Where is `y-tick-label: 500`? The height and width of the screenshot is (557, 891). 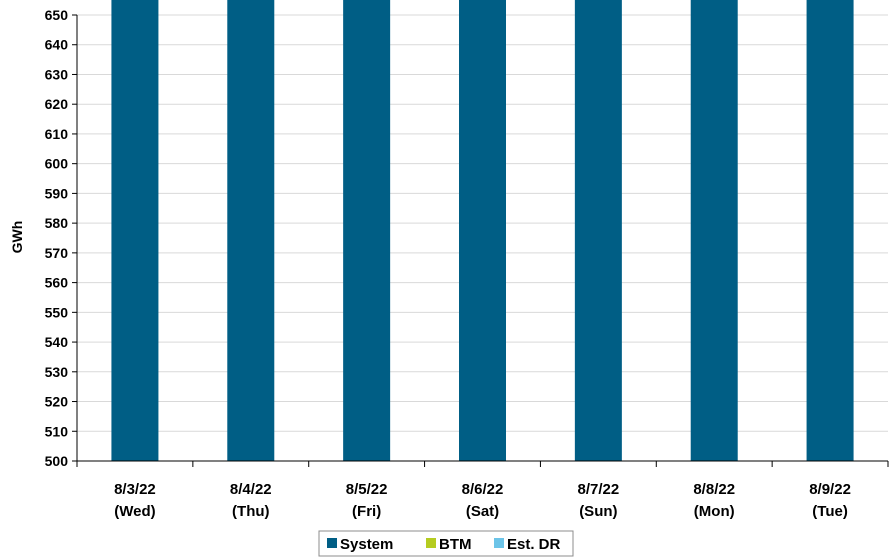 y-tick-label: 500 is located at coordinates (57, 461).